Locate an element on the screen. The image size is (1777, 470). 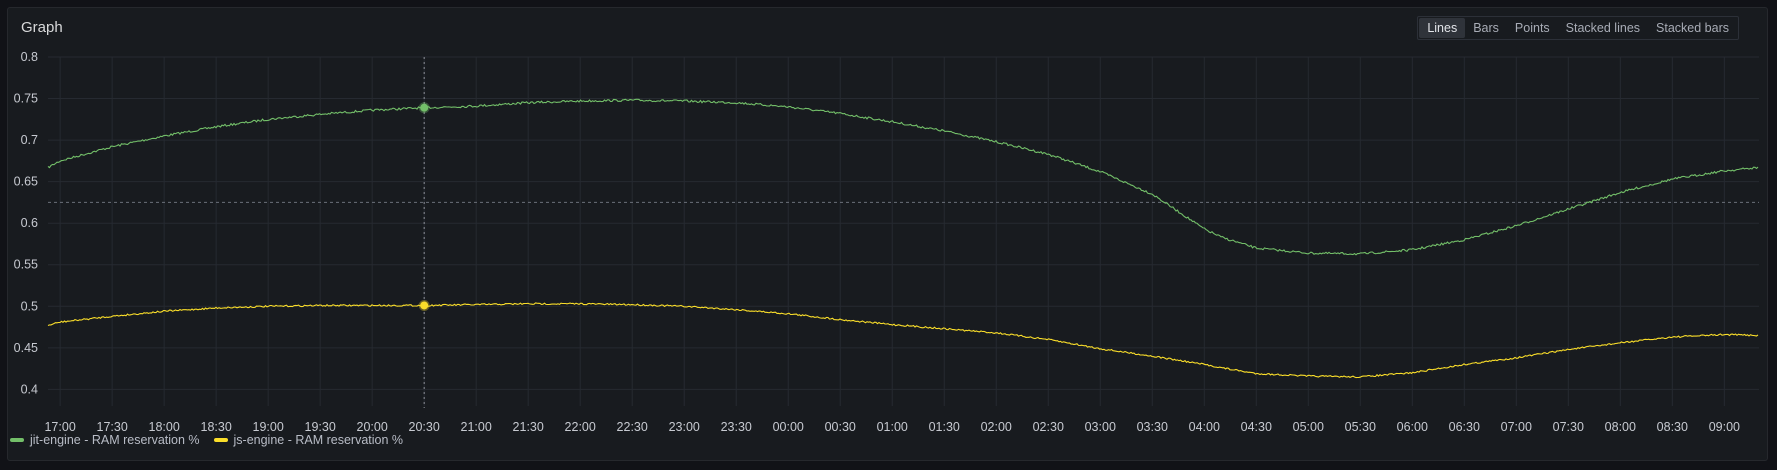
x-tick-label: 18:30 is located at coordinates (216, 427).